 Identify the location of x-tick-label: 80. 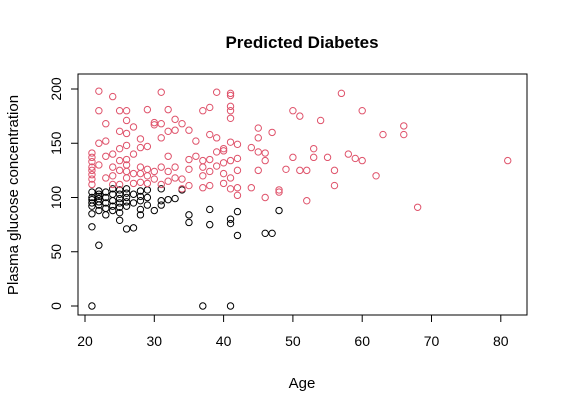
(501, 341).